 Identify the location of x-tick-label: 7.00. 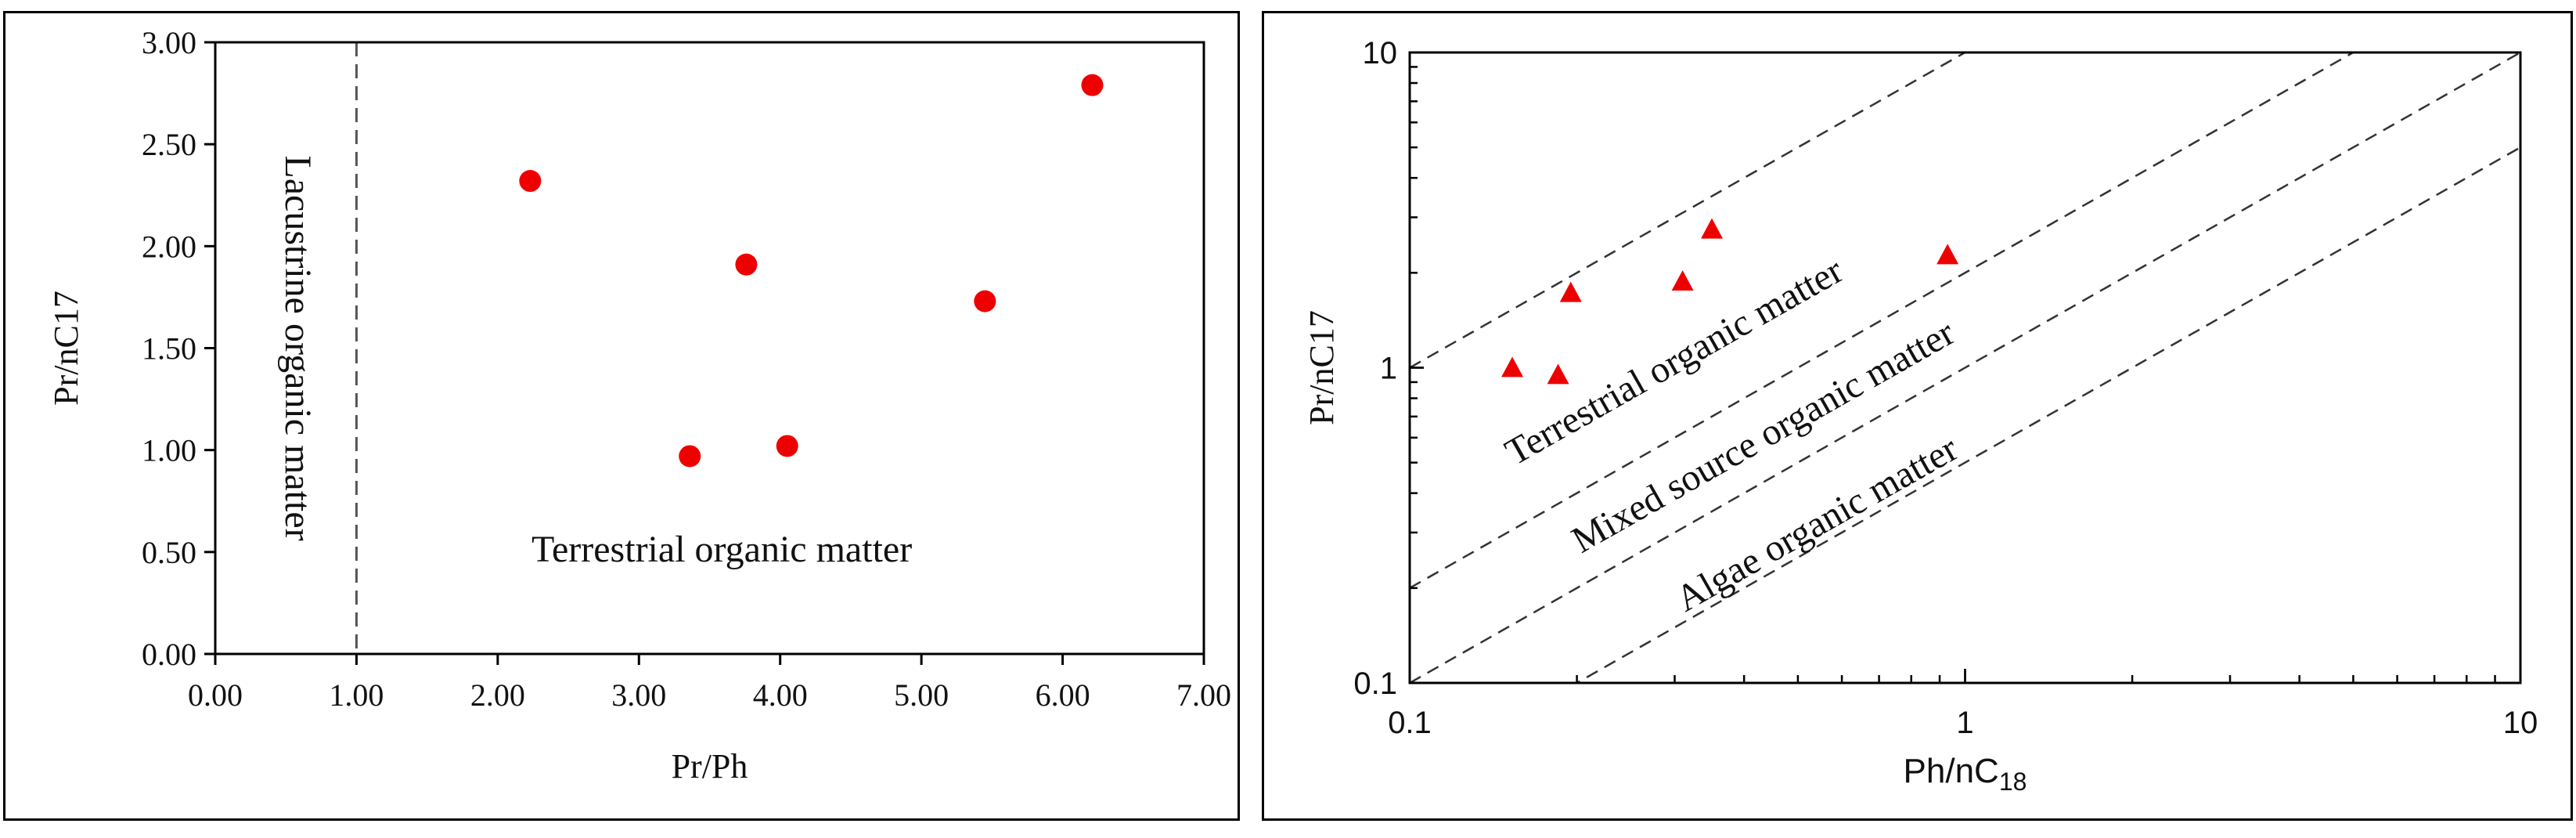
(1203, 695).